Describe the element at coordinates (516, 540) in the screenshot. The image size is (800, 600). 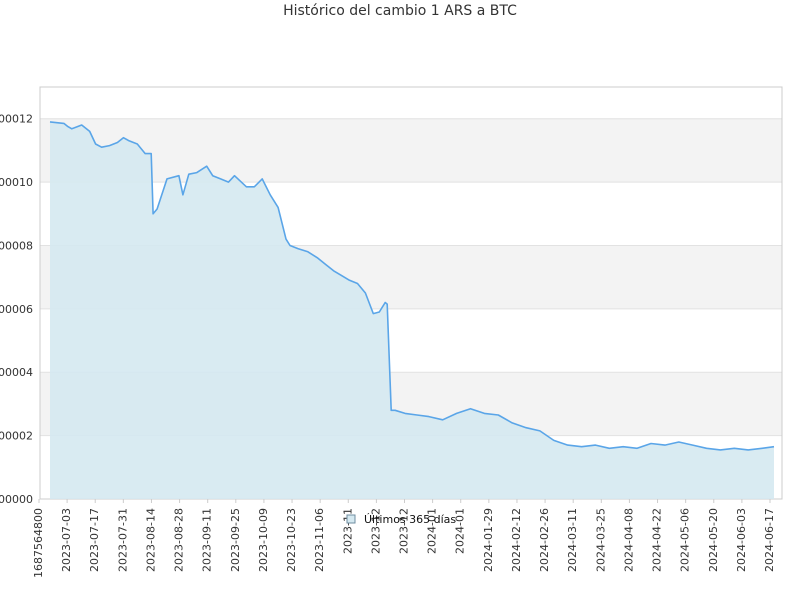
I see `x-tick-label: 2024-02-12` at that location.